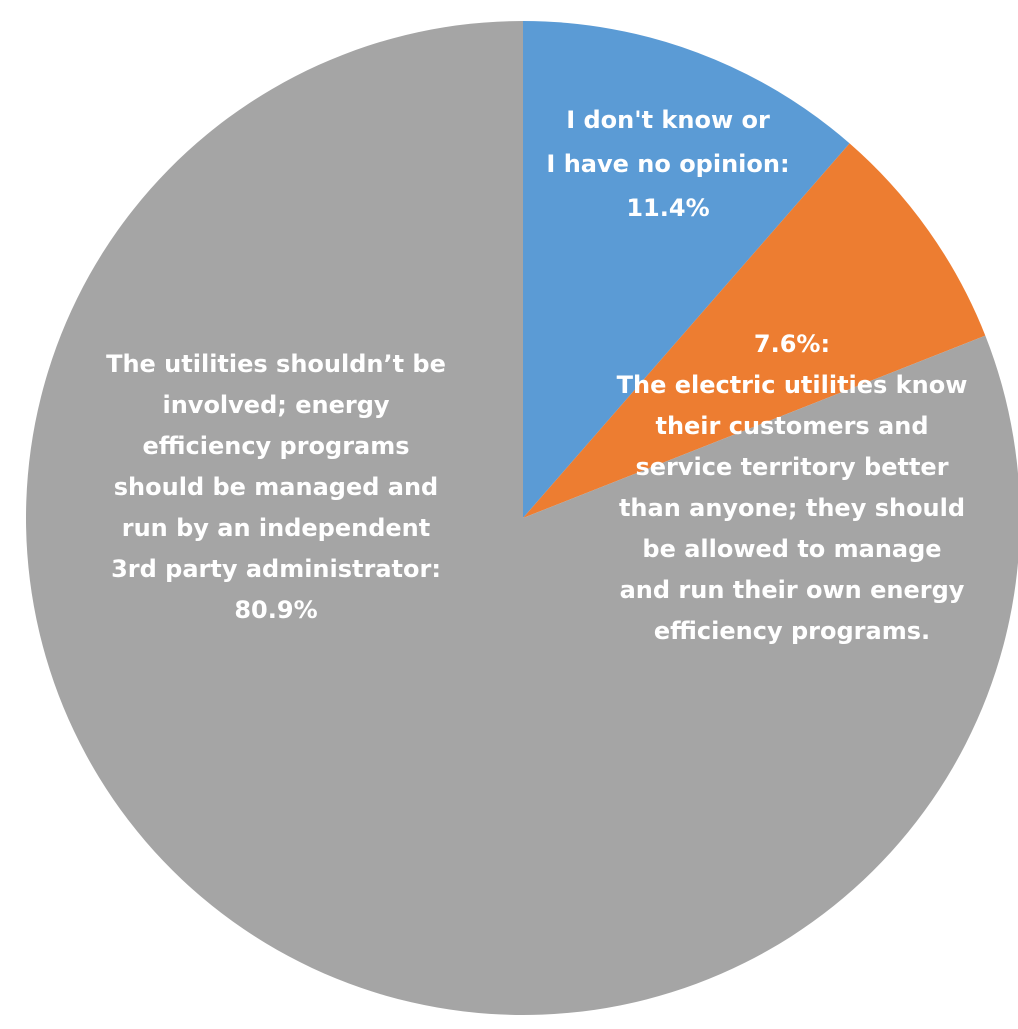 The height and width of the screenshot is (1029, 1018). I want to click on pie-slice-label-line: their customers and, so click(791, 426).